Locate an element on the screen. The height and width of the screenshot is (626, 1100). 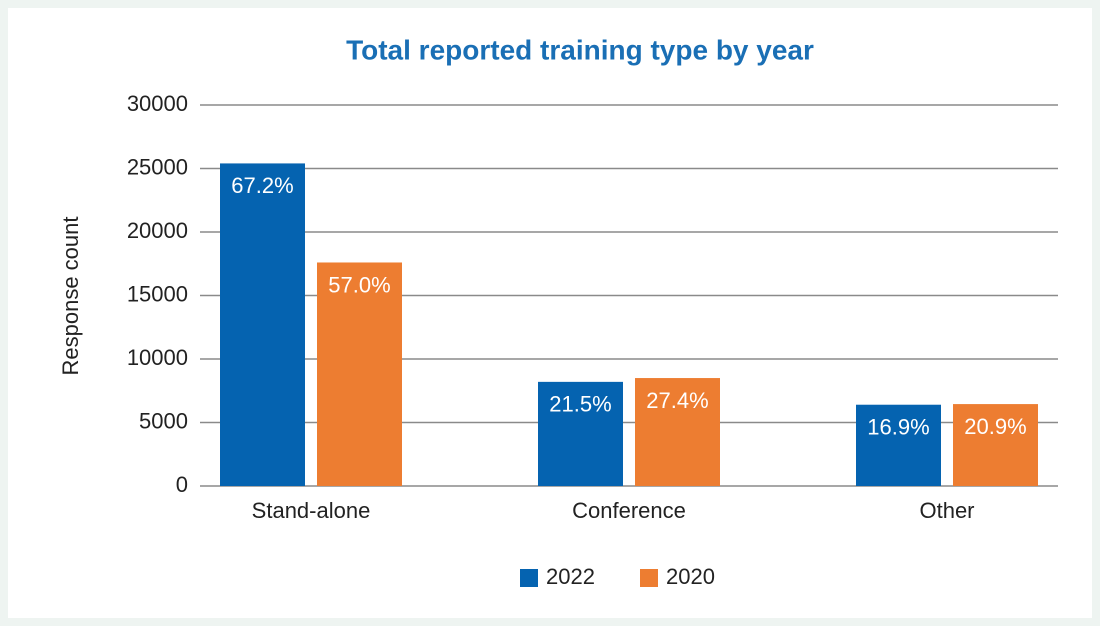
y-tick-label: 0 is located at coordinates (182, 484).